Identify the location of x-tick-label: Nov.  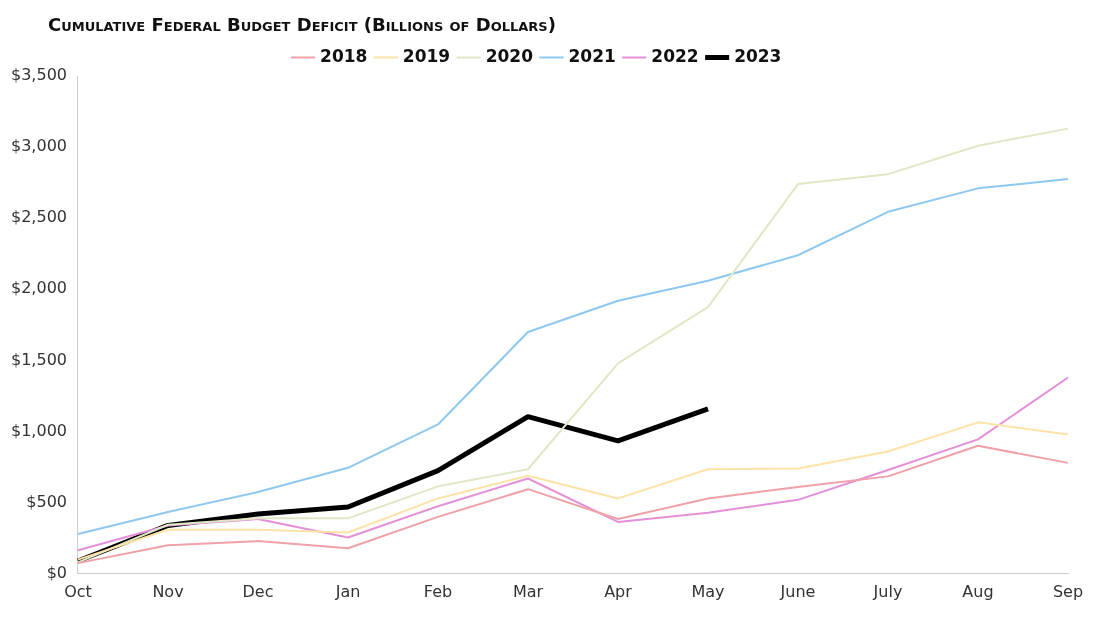
(168, 591).